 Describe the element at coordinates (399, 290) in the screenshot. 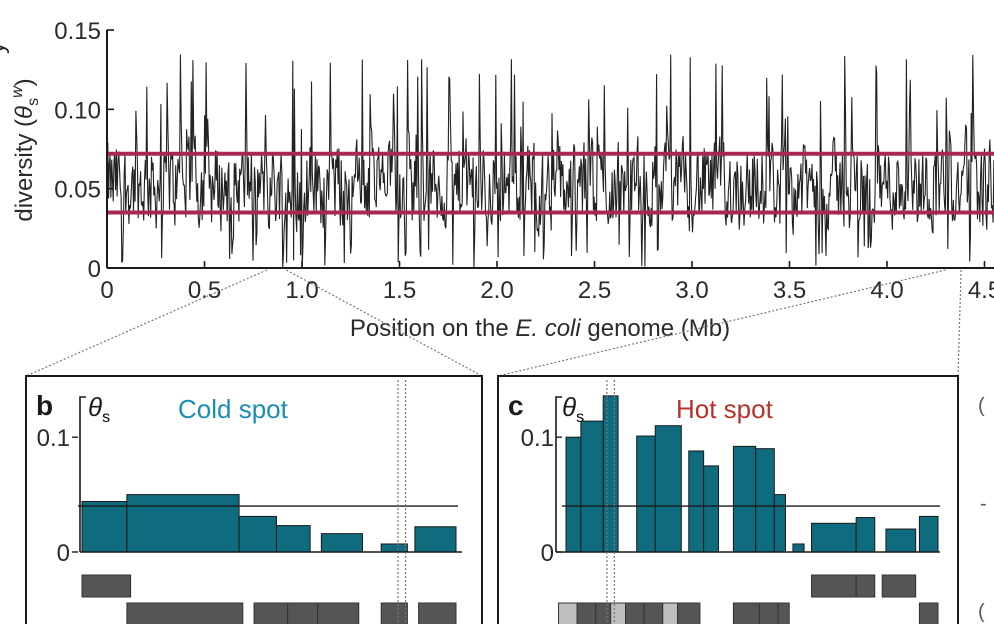

I see `x-tick-label: 1.5` at that location.